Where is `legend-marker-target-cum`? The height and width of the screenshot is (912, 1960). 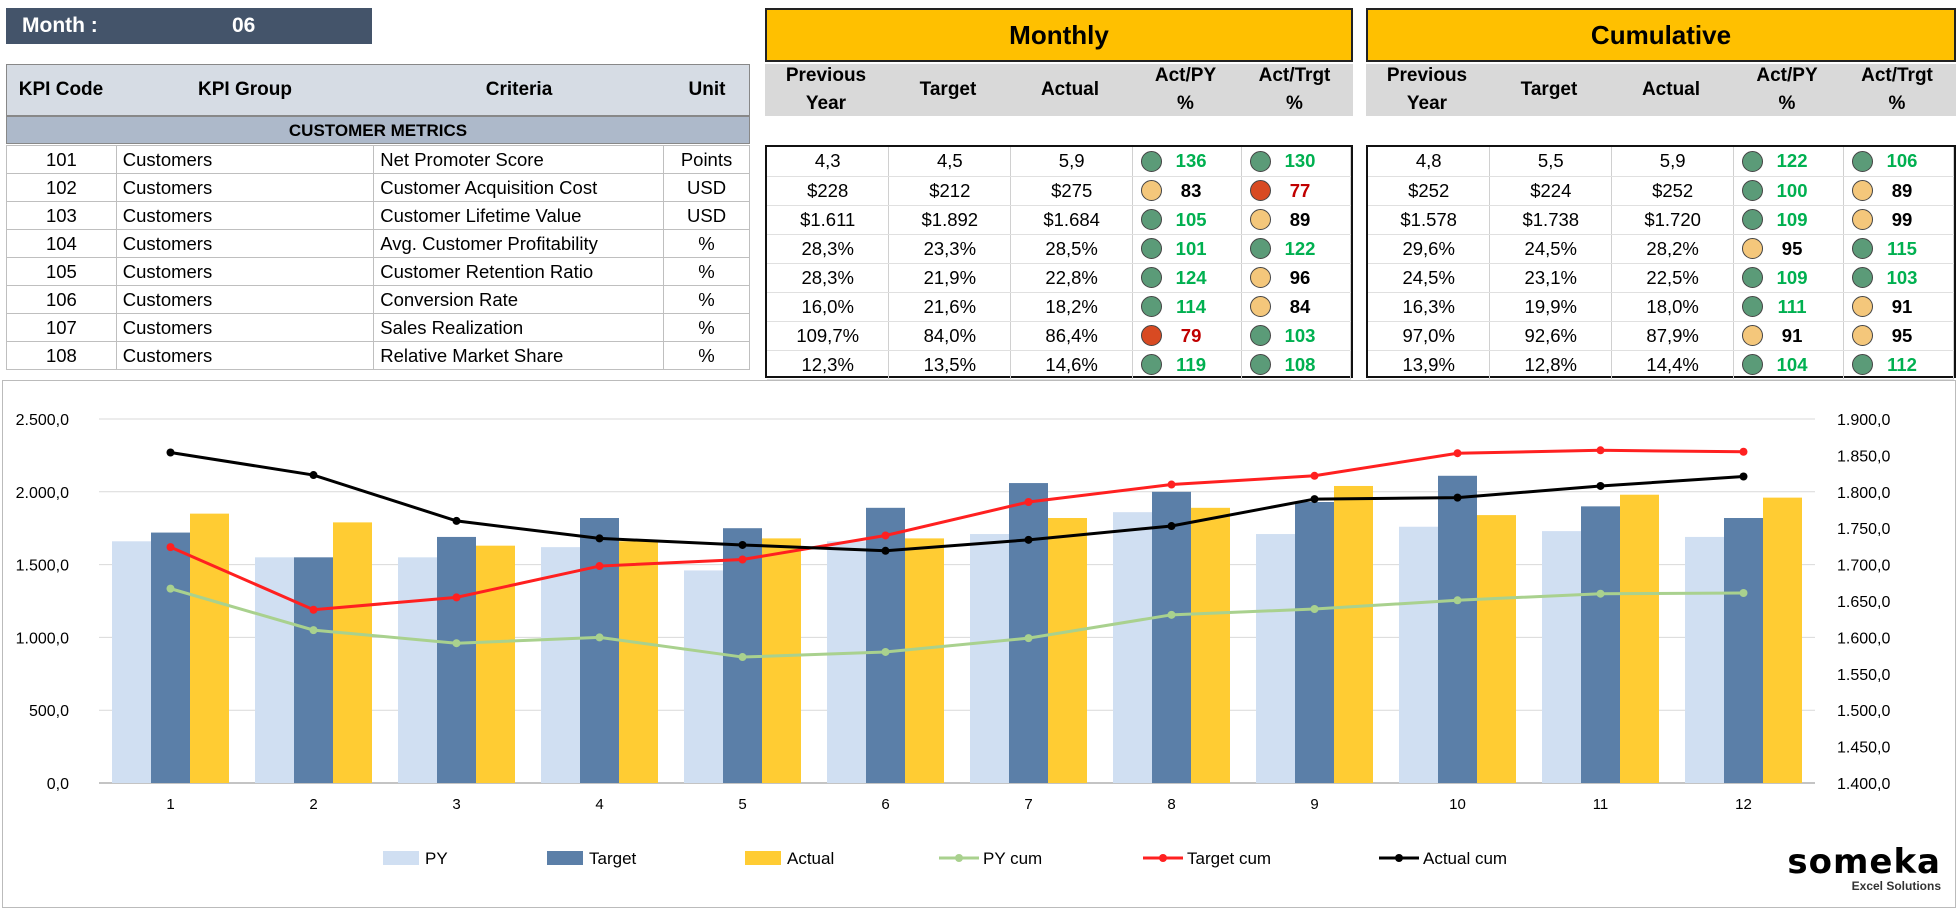
legend-marker-target-cum is located at coordinates (1163, 858).